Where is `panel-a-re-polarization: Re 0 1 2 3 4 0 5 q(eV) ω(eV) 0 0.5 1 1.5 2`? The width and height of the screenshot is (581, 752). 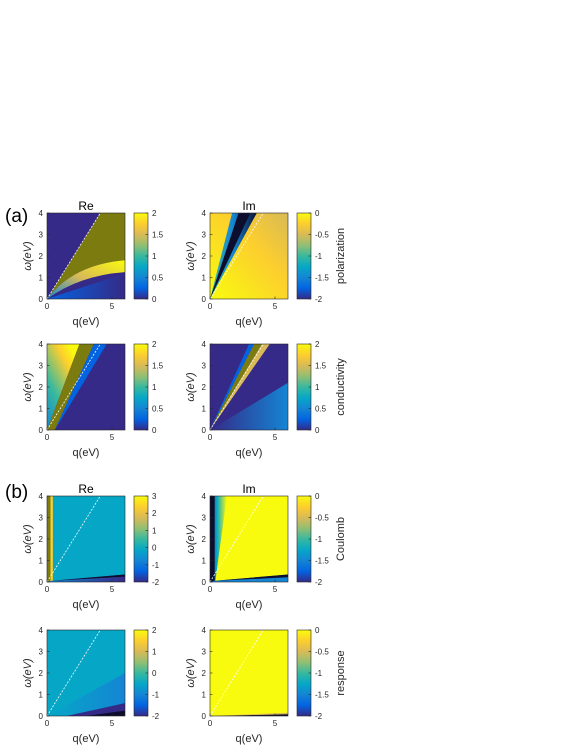 panel-a-re-polarization: Re 0 1 2 3 4 0 5 q(eV) ω(eV) 0 0.5 1 1.5 2 is located at coordinates (93, 263).